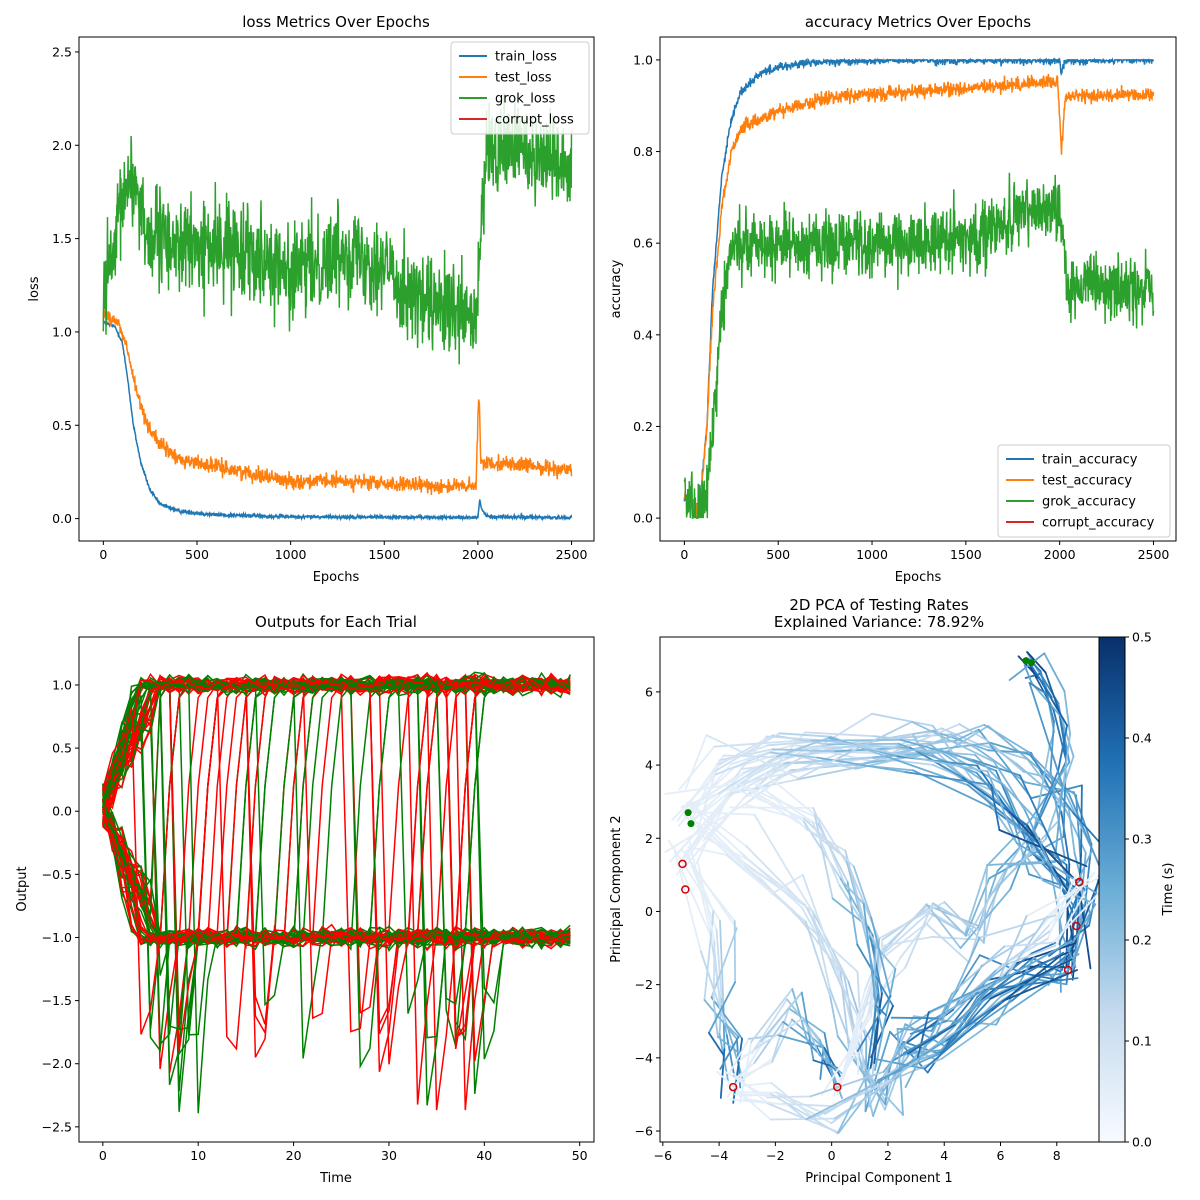 Image resolution: width=1200 pixels, height=1200 pixels. I want to click on legend-label-grok_accuracy: grok_accuracy, so click(1089, 502).